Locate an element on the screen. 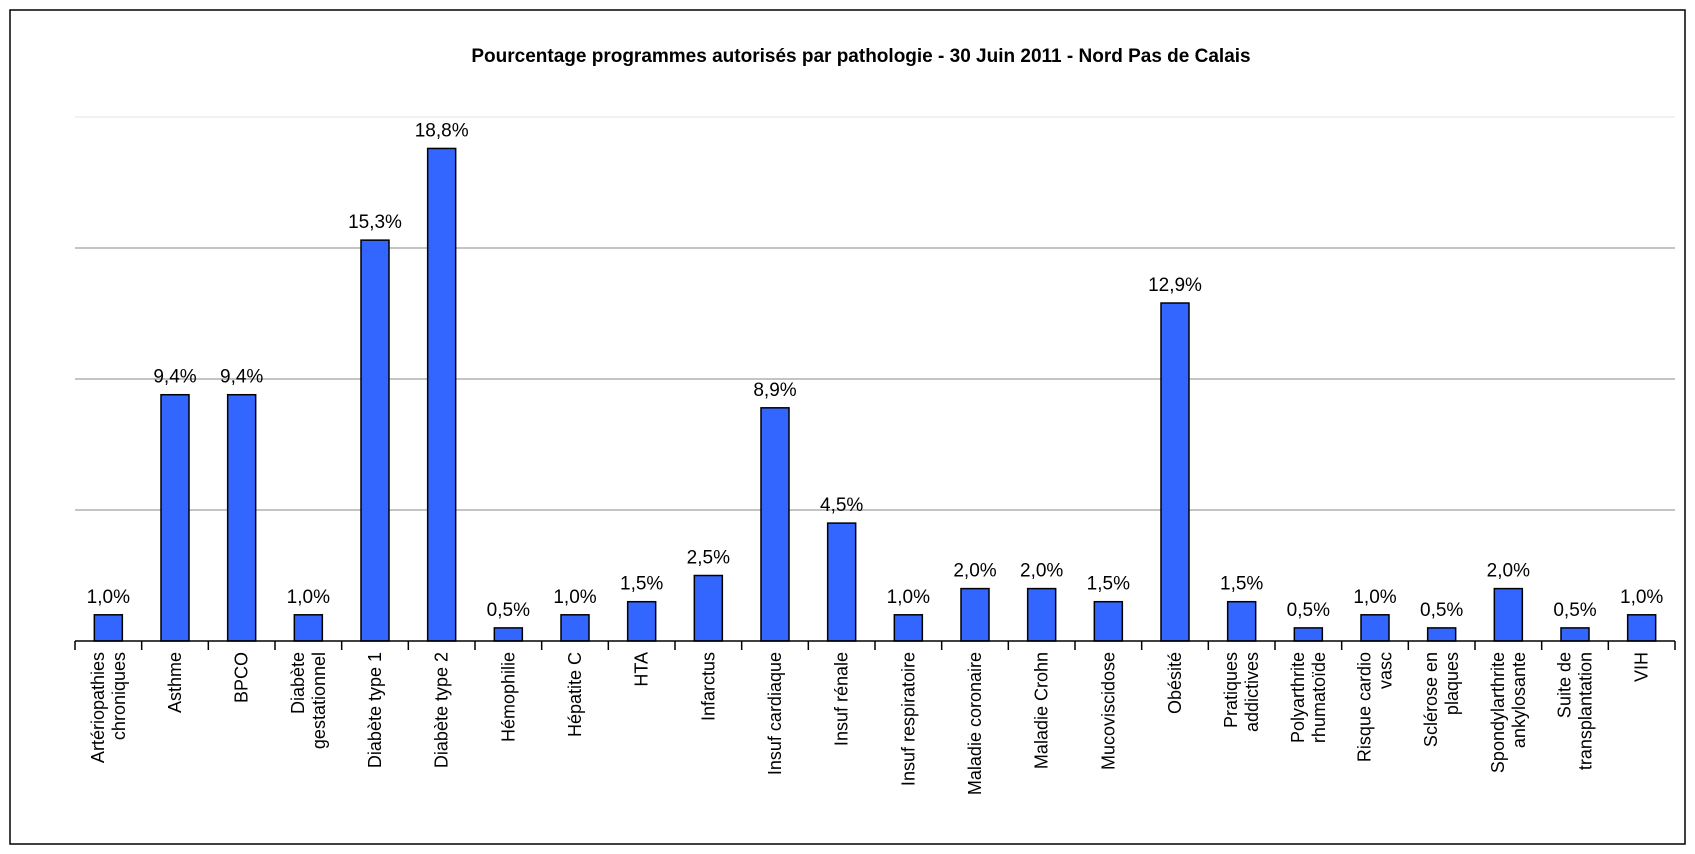 The image size is (1695, 854). category-label: Diabète gestationnel is located at coordinates (308, 700).